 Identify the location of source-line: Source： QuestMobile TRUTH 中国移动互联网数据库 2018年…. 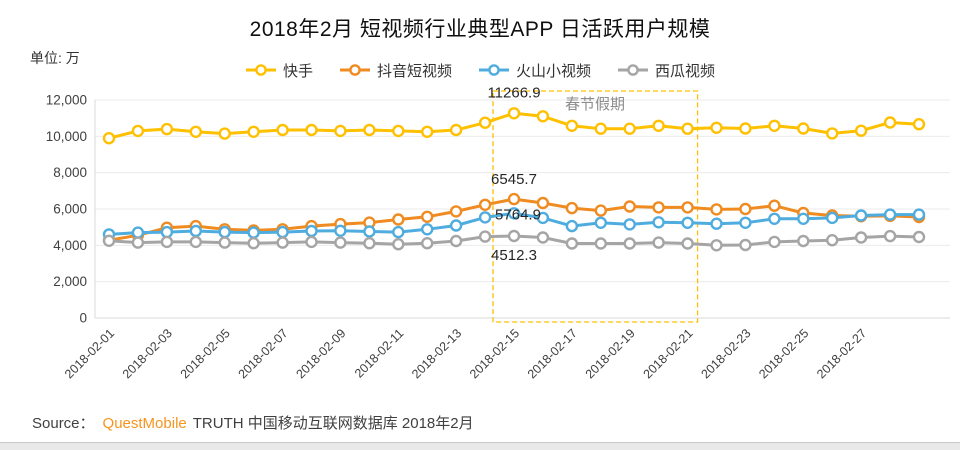
(253, 422).